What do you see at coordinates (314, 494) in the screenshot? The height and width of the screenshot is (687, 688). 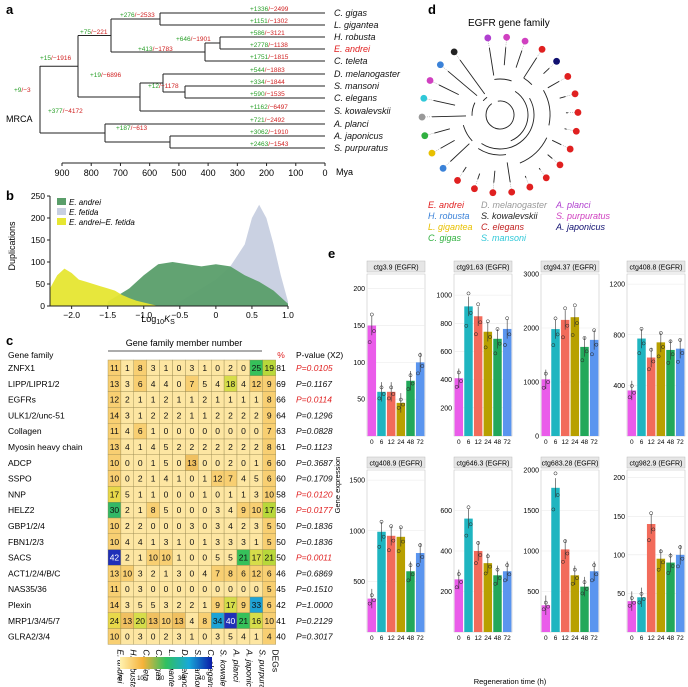 I see `p-value: P=0.0120` at bounding box center [314, 494].